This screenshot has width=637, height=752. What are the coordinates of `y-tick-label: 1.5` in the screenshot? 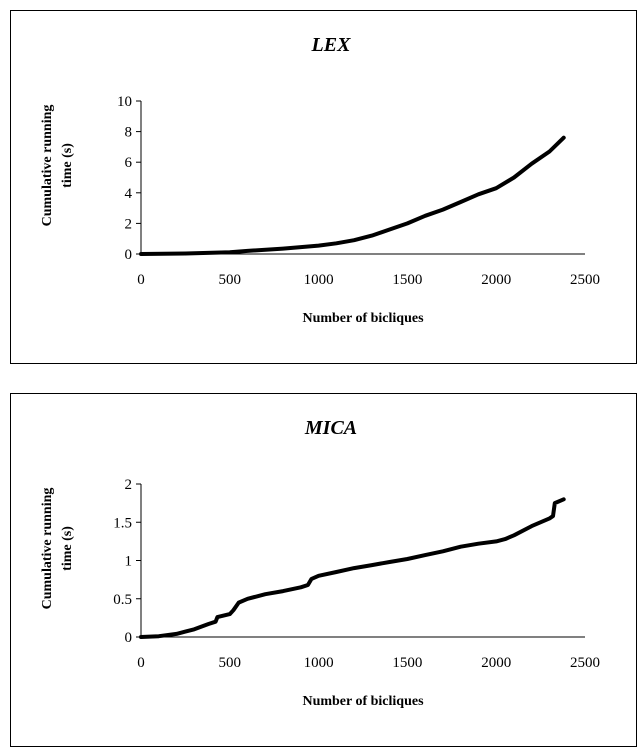 It's located at (122, 523).